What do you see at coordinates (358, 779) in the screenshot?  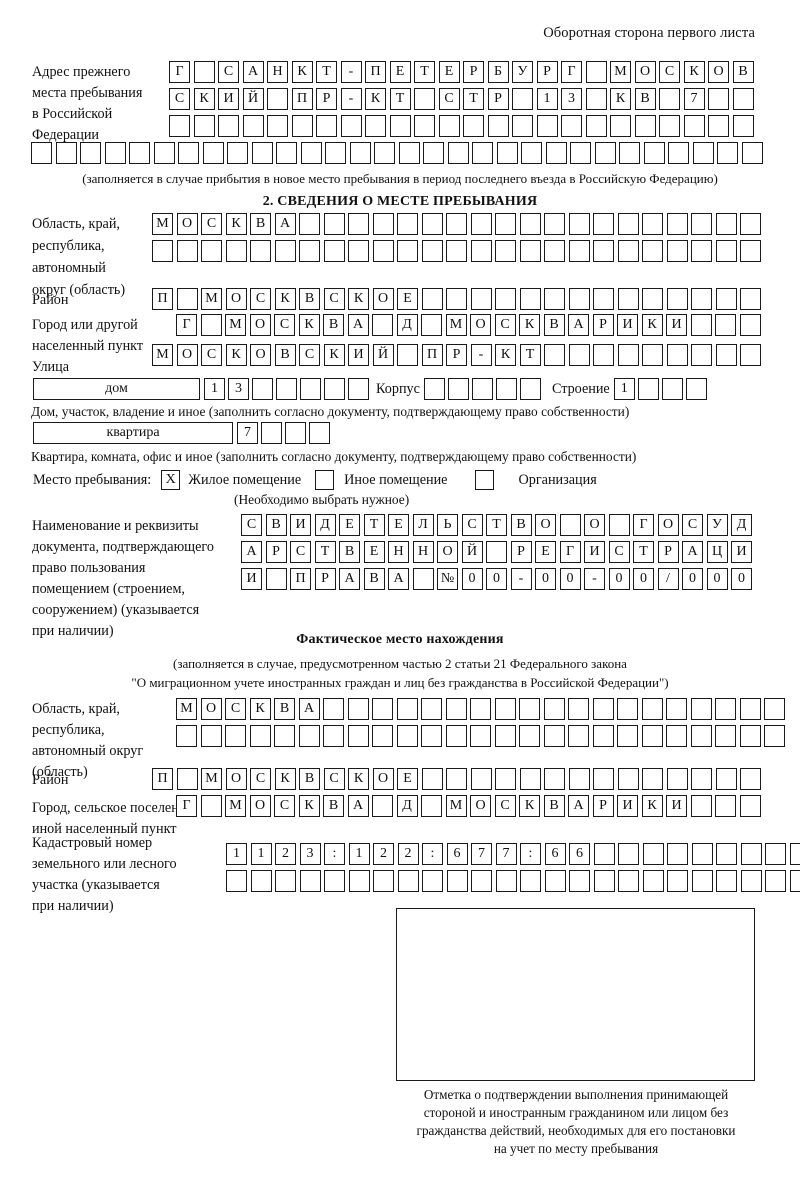 I see `actual-district-row-cell-9: К` at bounding box center [358, 779].